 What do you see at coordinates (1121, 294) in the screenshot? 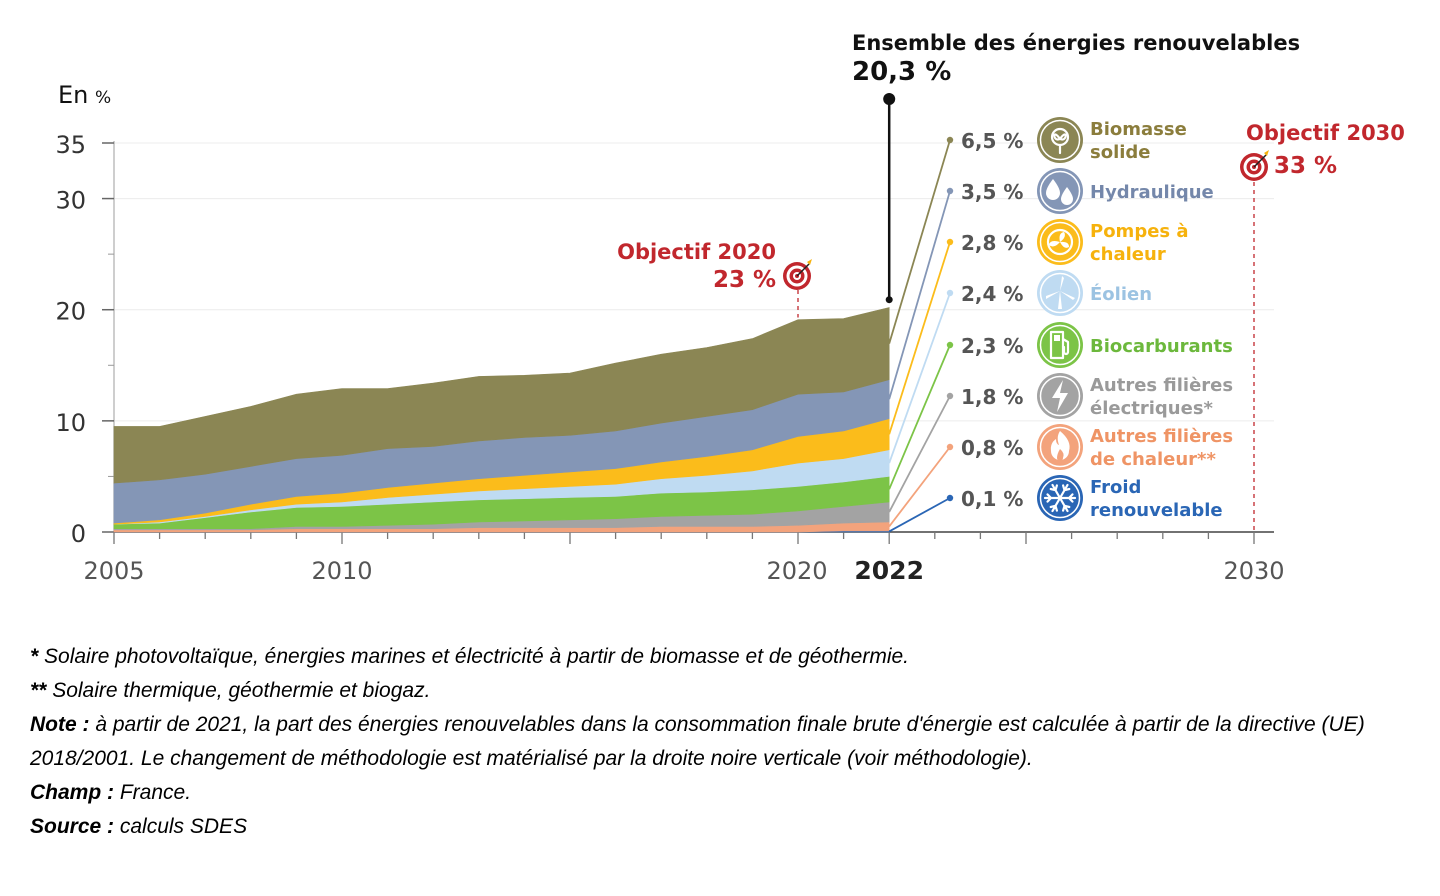
I see `legend-label: Éolien` at bounding box center [1121, 294].